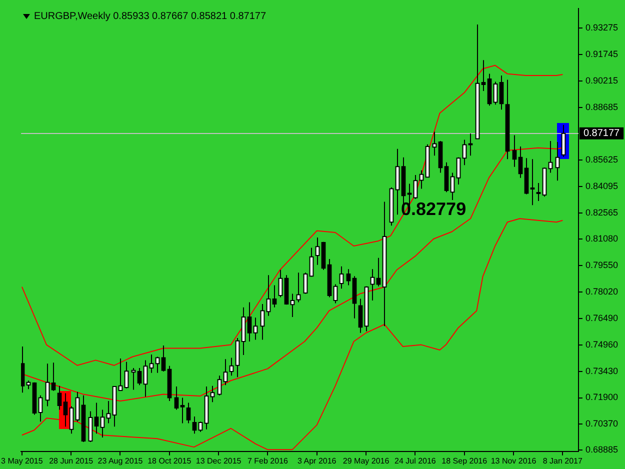 The image size is (625, 469). I want to click on y-tick-label: 0.82565, so click(601, 213).